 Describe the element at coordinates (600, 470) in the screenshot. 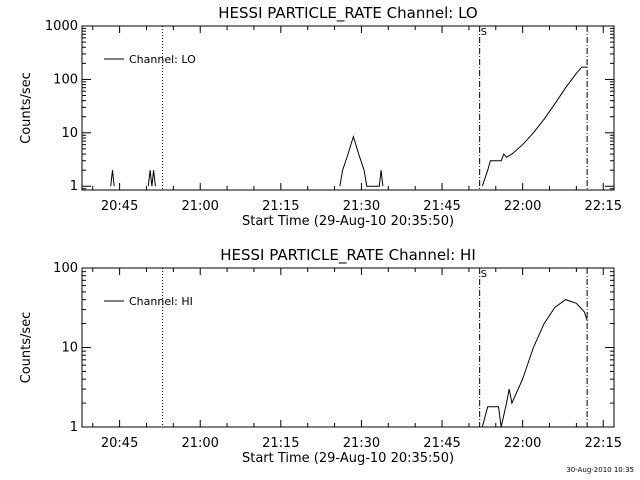

I see `timestamp-stamp: 30-Aug-2010 10:35` at that location.